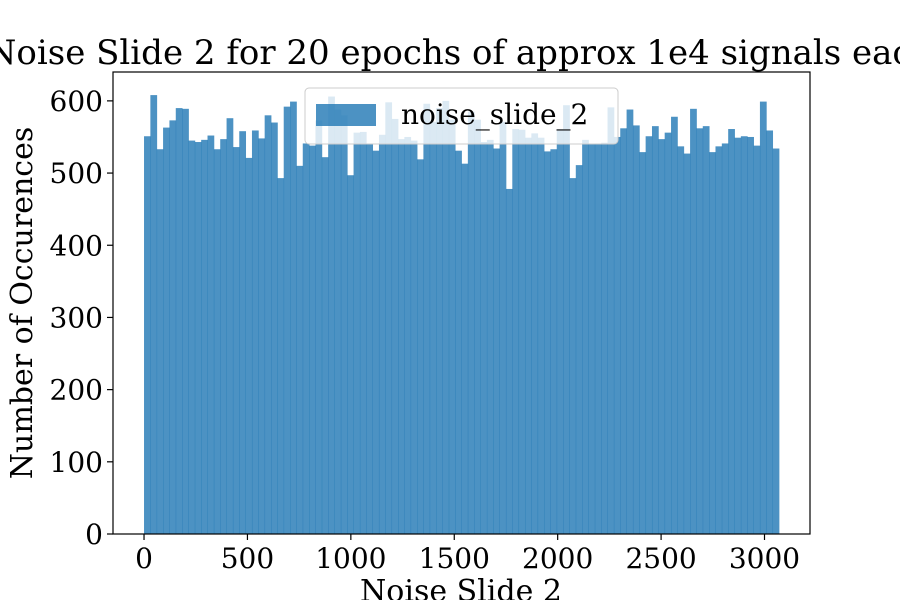 The image size is (900, 600). Describe the element at coordinates (76, 101) in the screenshot. I see `y-tick-label: 600` at that location.